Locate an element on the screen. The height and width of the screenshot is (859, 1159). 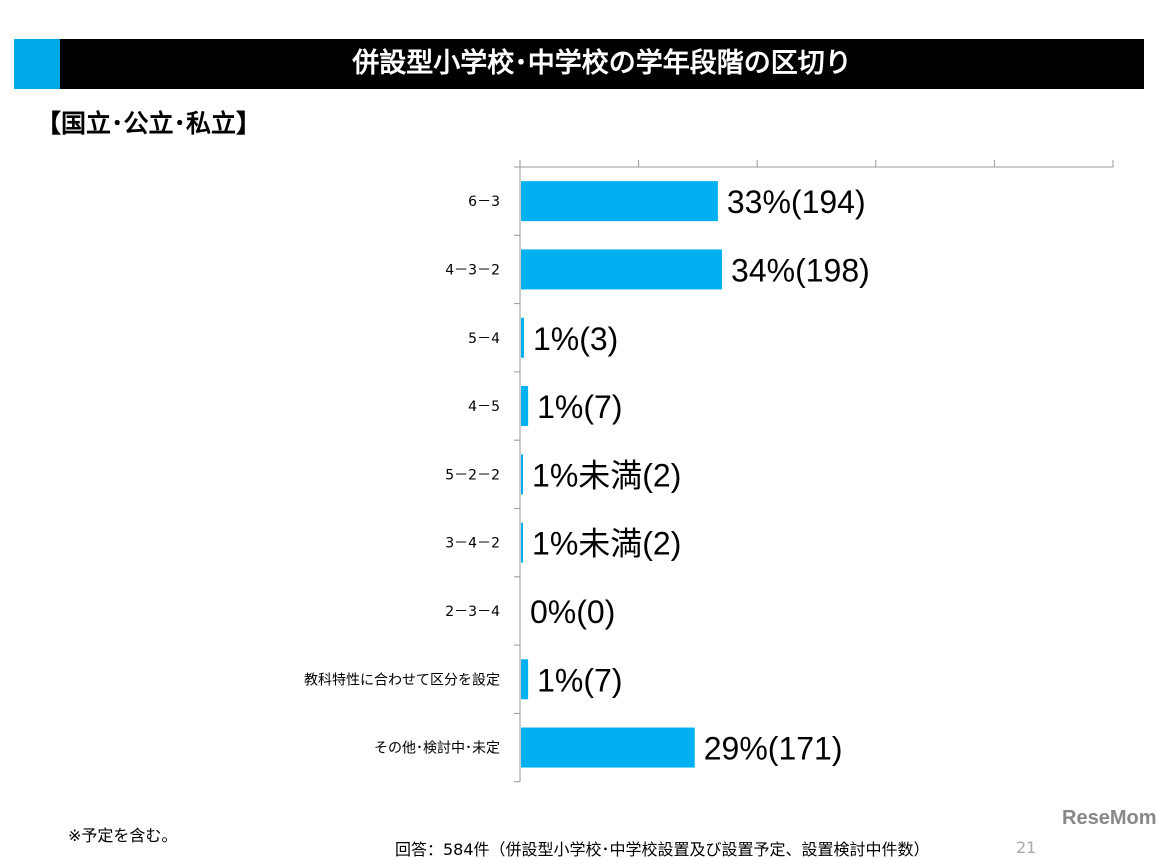
footnote: ※予定を含む。 is located at coordinates (123, 835).